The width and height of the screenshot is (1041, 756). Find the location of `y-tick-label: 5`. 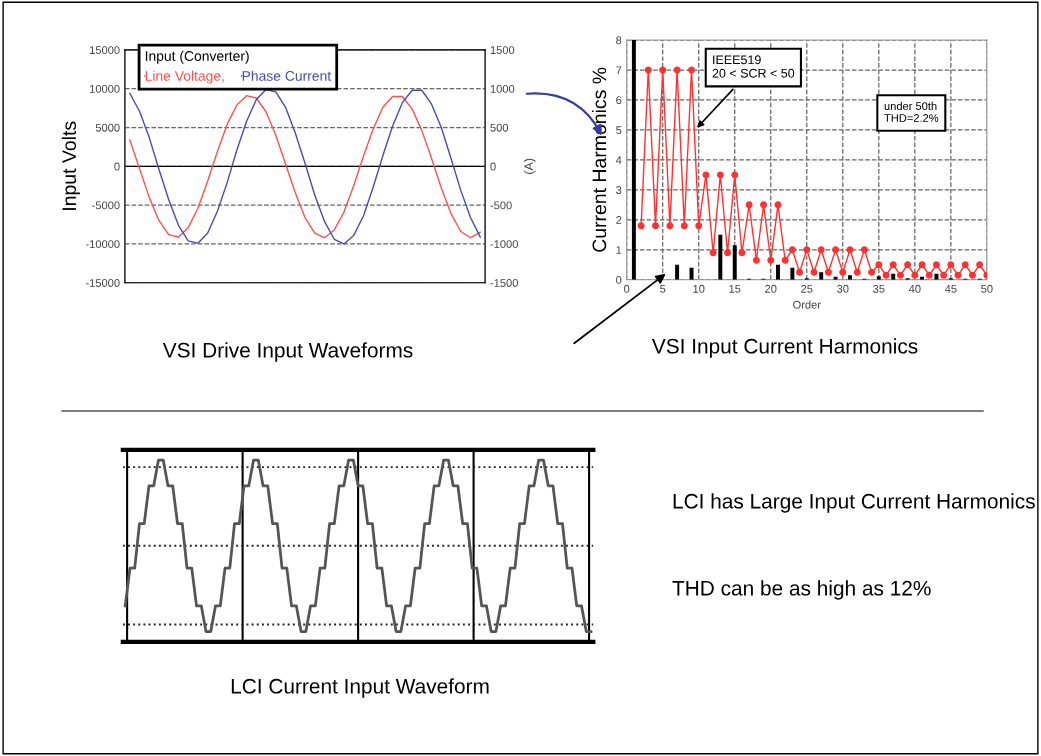

y-tick-label: 5 is located at coordinates (619, 130).